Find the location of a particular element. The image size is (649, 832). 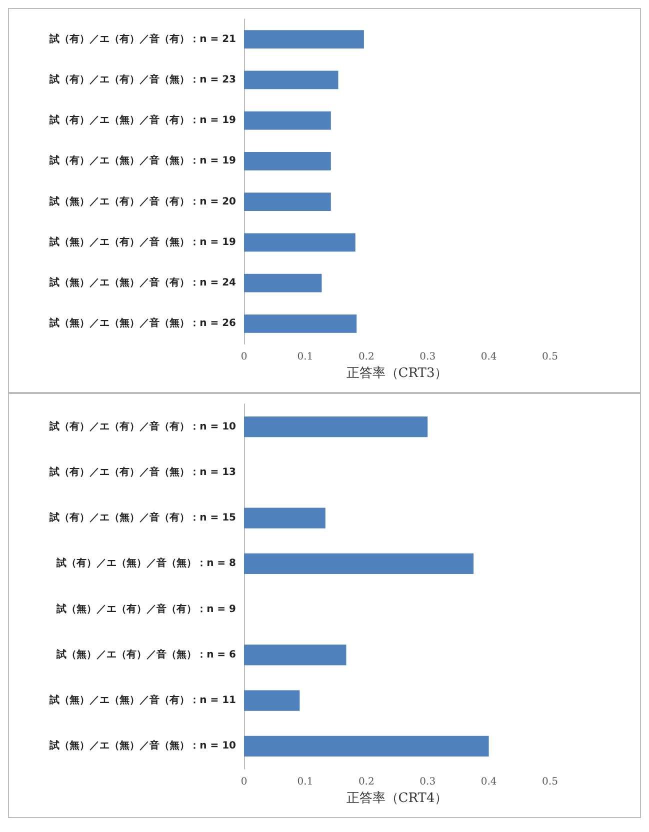

y-tick-label: 試（無）／エ（有）／音（無）：n = 19 is located at coordinates (142, 242).